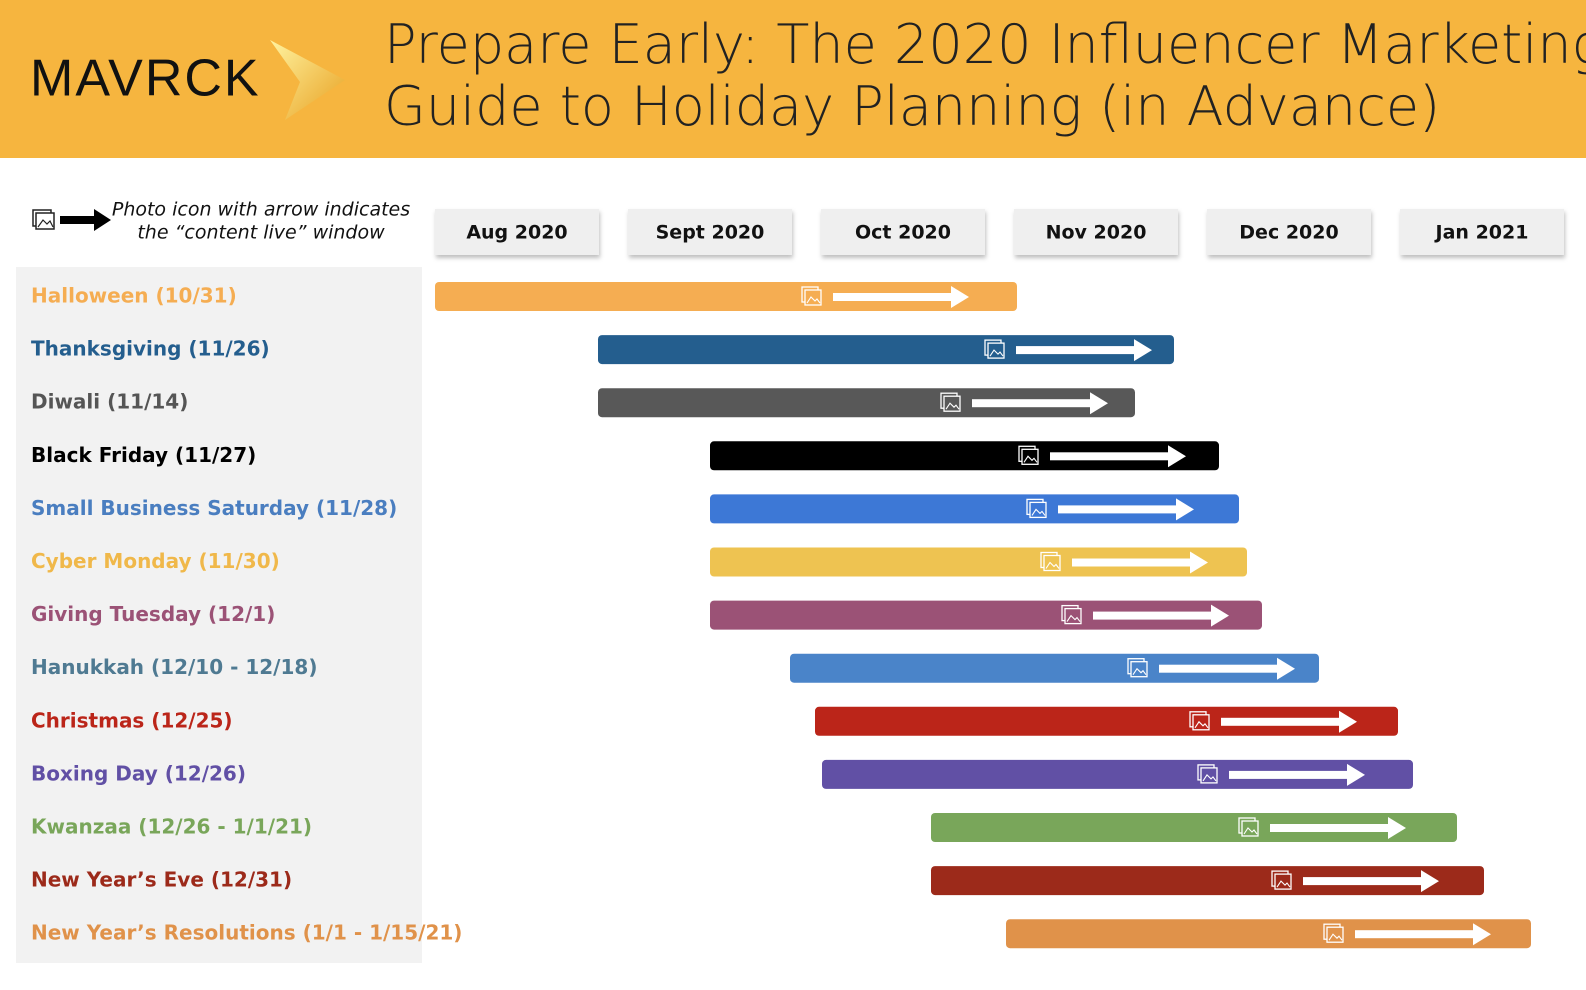  I want to click on row-label: Giving Tuesday (12/1), so click(153, 614).